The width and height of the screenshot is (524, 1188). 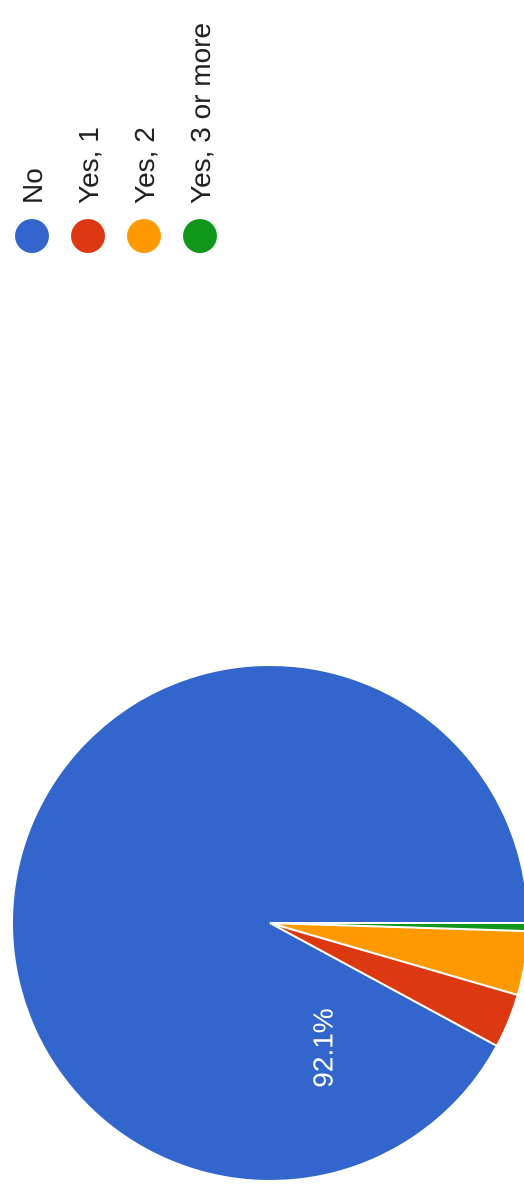 I want to click on legend-item-yes-1: Yes, 1, so click(x=88, y=190).